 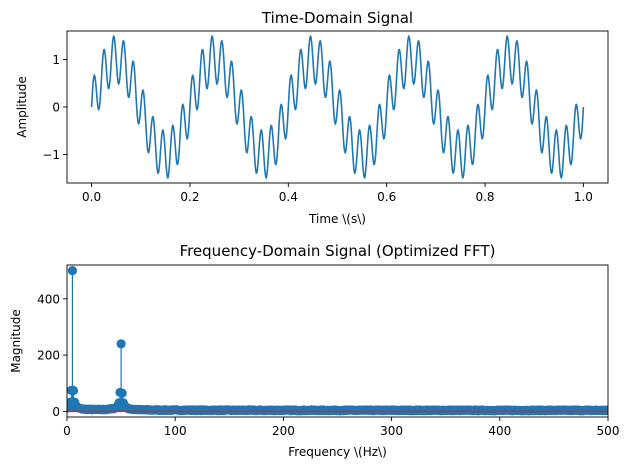 What do you see at coordinates (338, 251) in the screenshot?
I see `chart-title: Frequency-Domain Signal (Optimized FFT)` at bounding box center [338, 251].